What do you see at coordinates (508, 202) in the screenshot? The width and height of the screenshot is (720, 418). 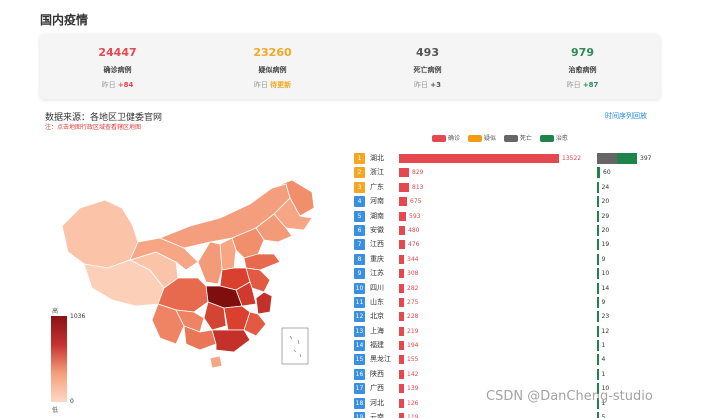 I see `province-row: 4 河南 675 20` at bounding box center [508, 202].